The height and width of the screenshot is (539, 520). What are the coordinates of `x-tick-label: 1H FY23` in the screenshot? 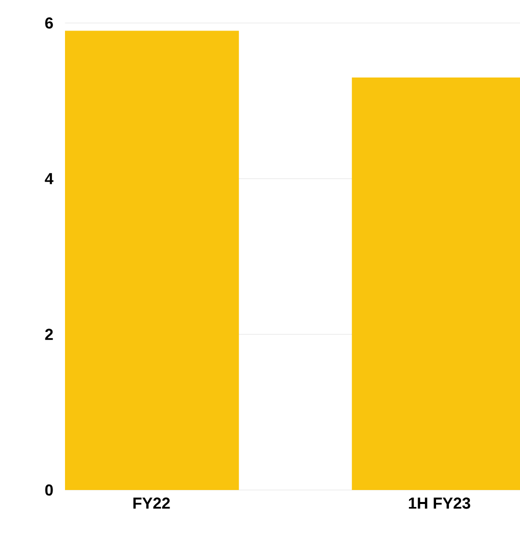 It's located at (439, 503).